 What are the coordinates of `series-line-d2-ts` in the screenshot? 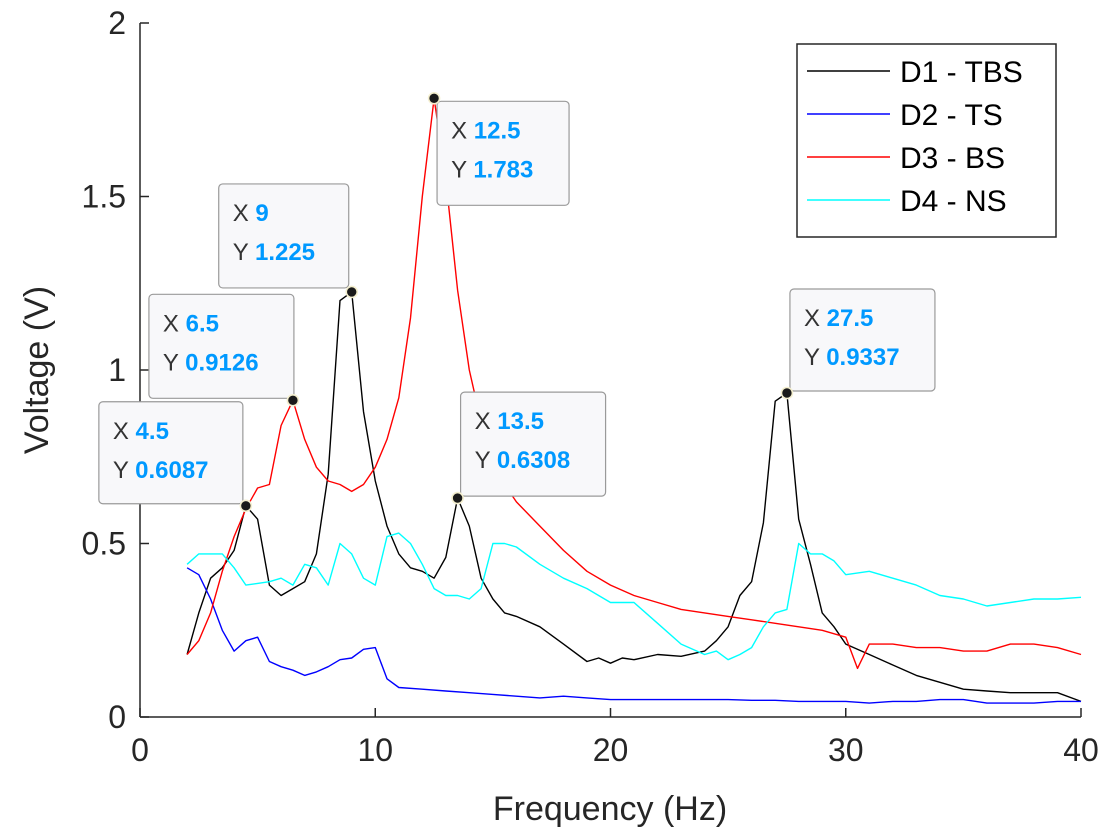 It's located at (633, 635).